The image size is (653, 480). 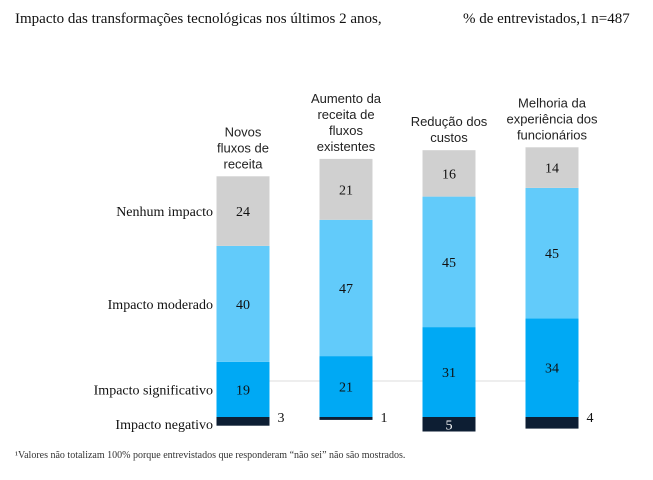 I want to click on legend-label-impacto-negativo: Impacto negativo, so click(x=164, y=425).